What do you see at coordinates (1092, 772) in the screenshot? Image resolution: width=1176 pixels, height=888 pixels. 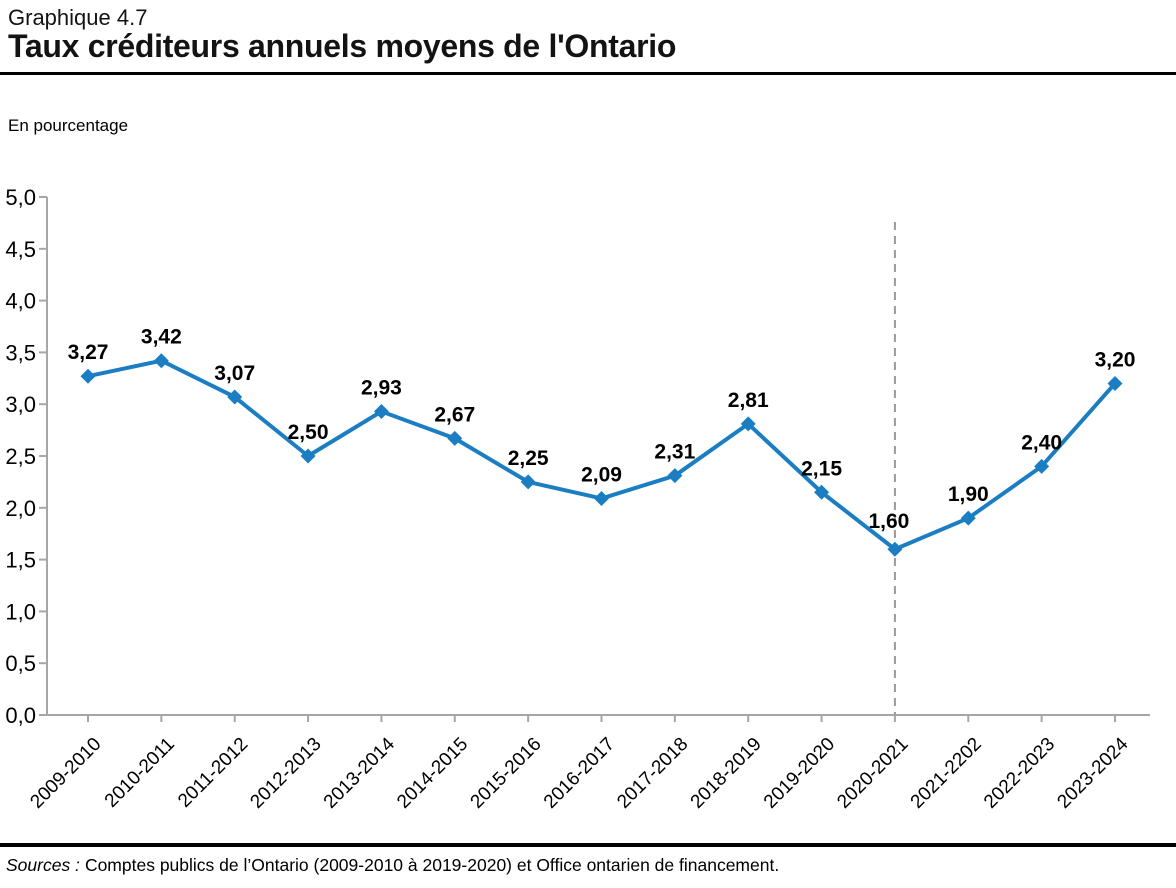 I see `x-tick-label: 2023-2024` at bounding box center [1092, 772].